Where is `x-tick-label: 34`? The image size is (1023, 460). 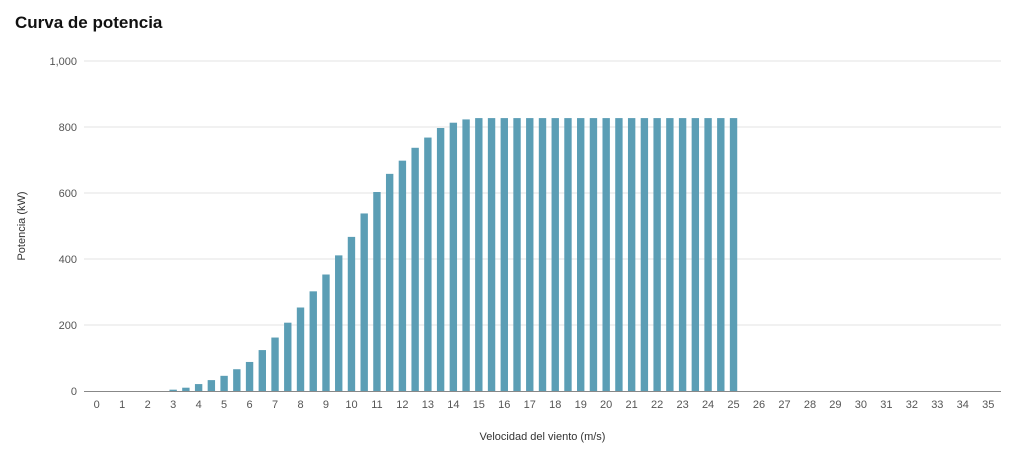
x-tick-label: 34 is located at coordinates (963, 405).